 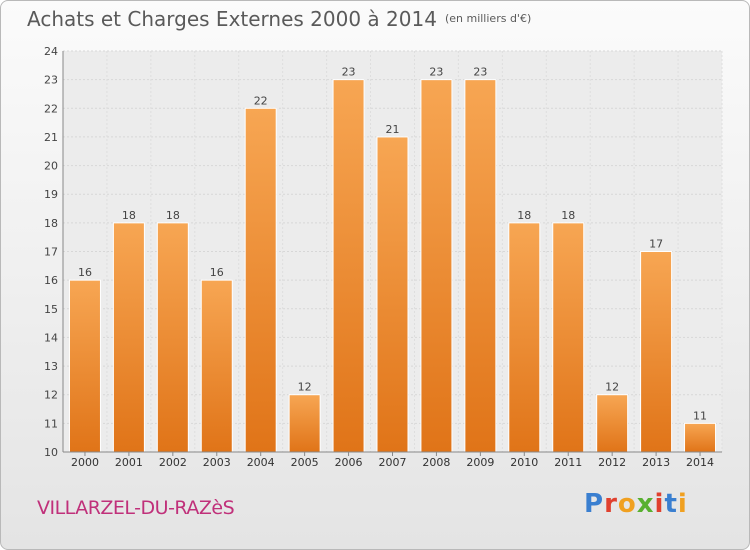 What do you see at coordinates (480, 462) in the screenshot?
I see `x-tick-label: 2009` at bounding box center [480, 462].